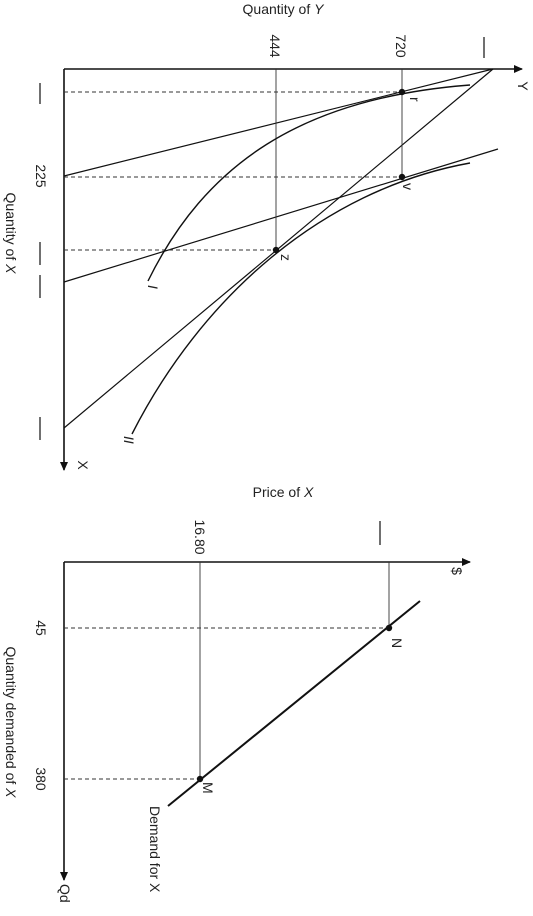 This screenshot has width=533, height=916. I want to click on label-curve-I: I, so click(153, 287).